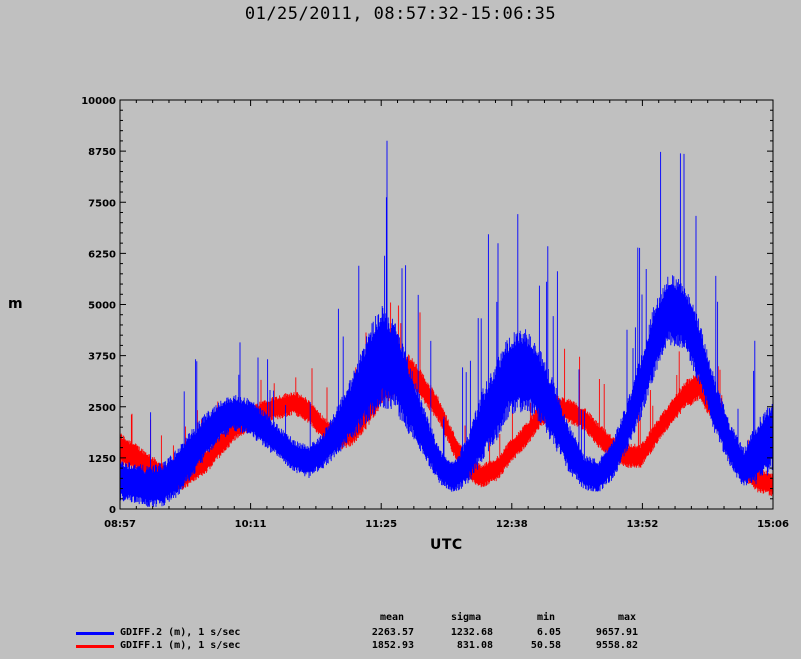  What do you see at coordinates (102, 254) in the screenshot?
I see `y-tick-label: 6250` at bounding box center [102, 254].